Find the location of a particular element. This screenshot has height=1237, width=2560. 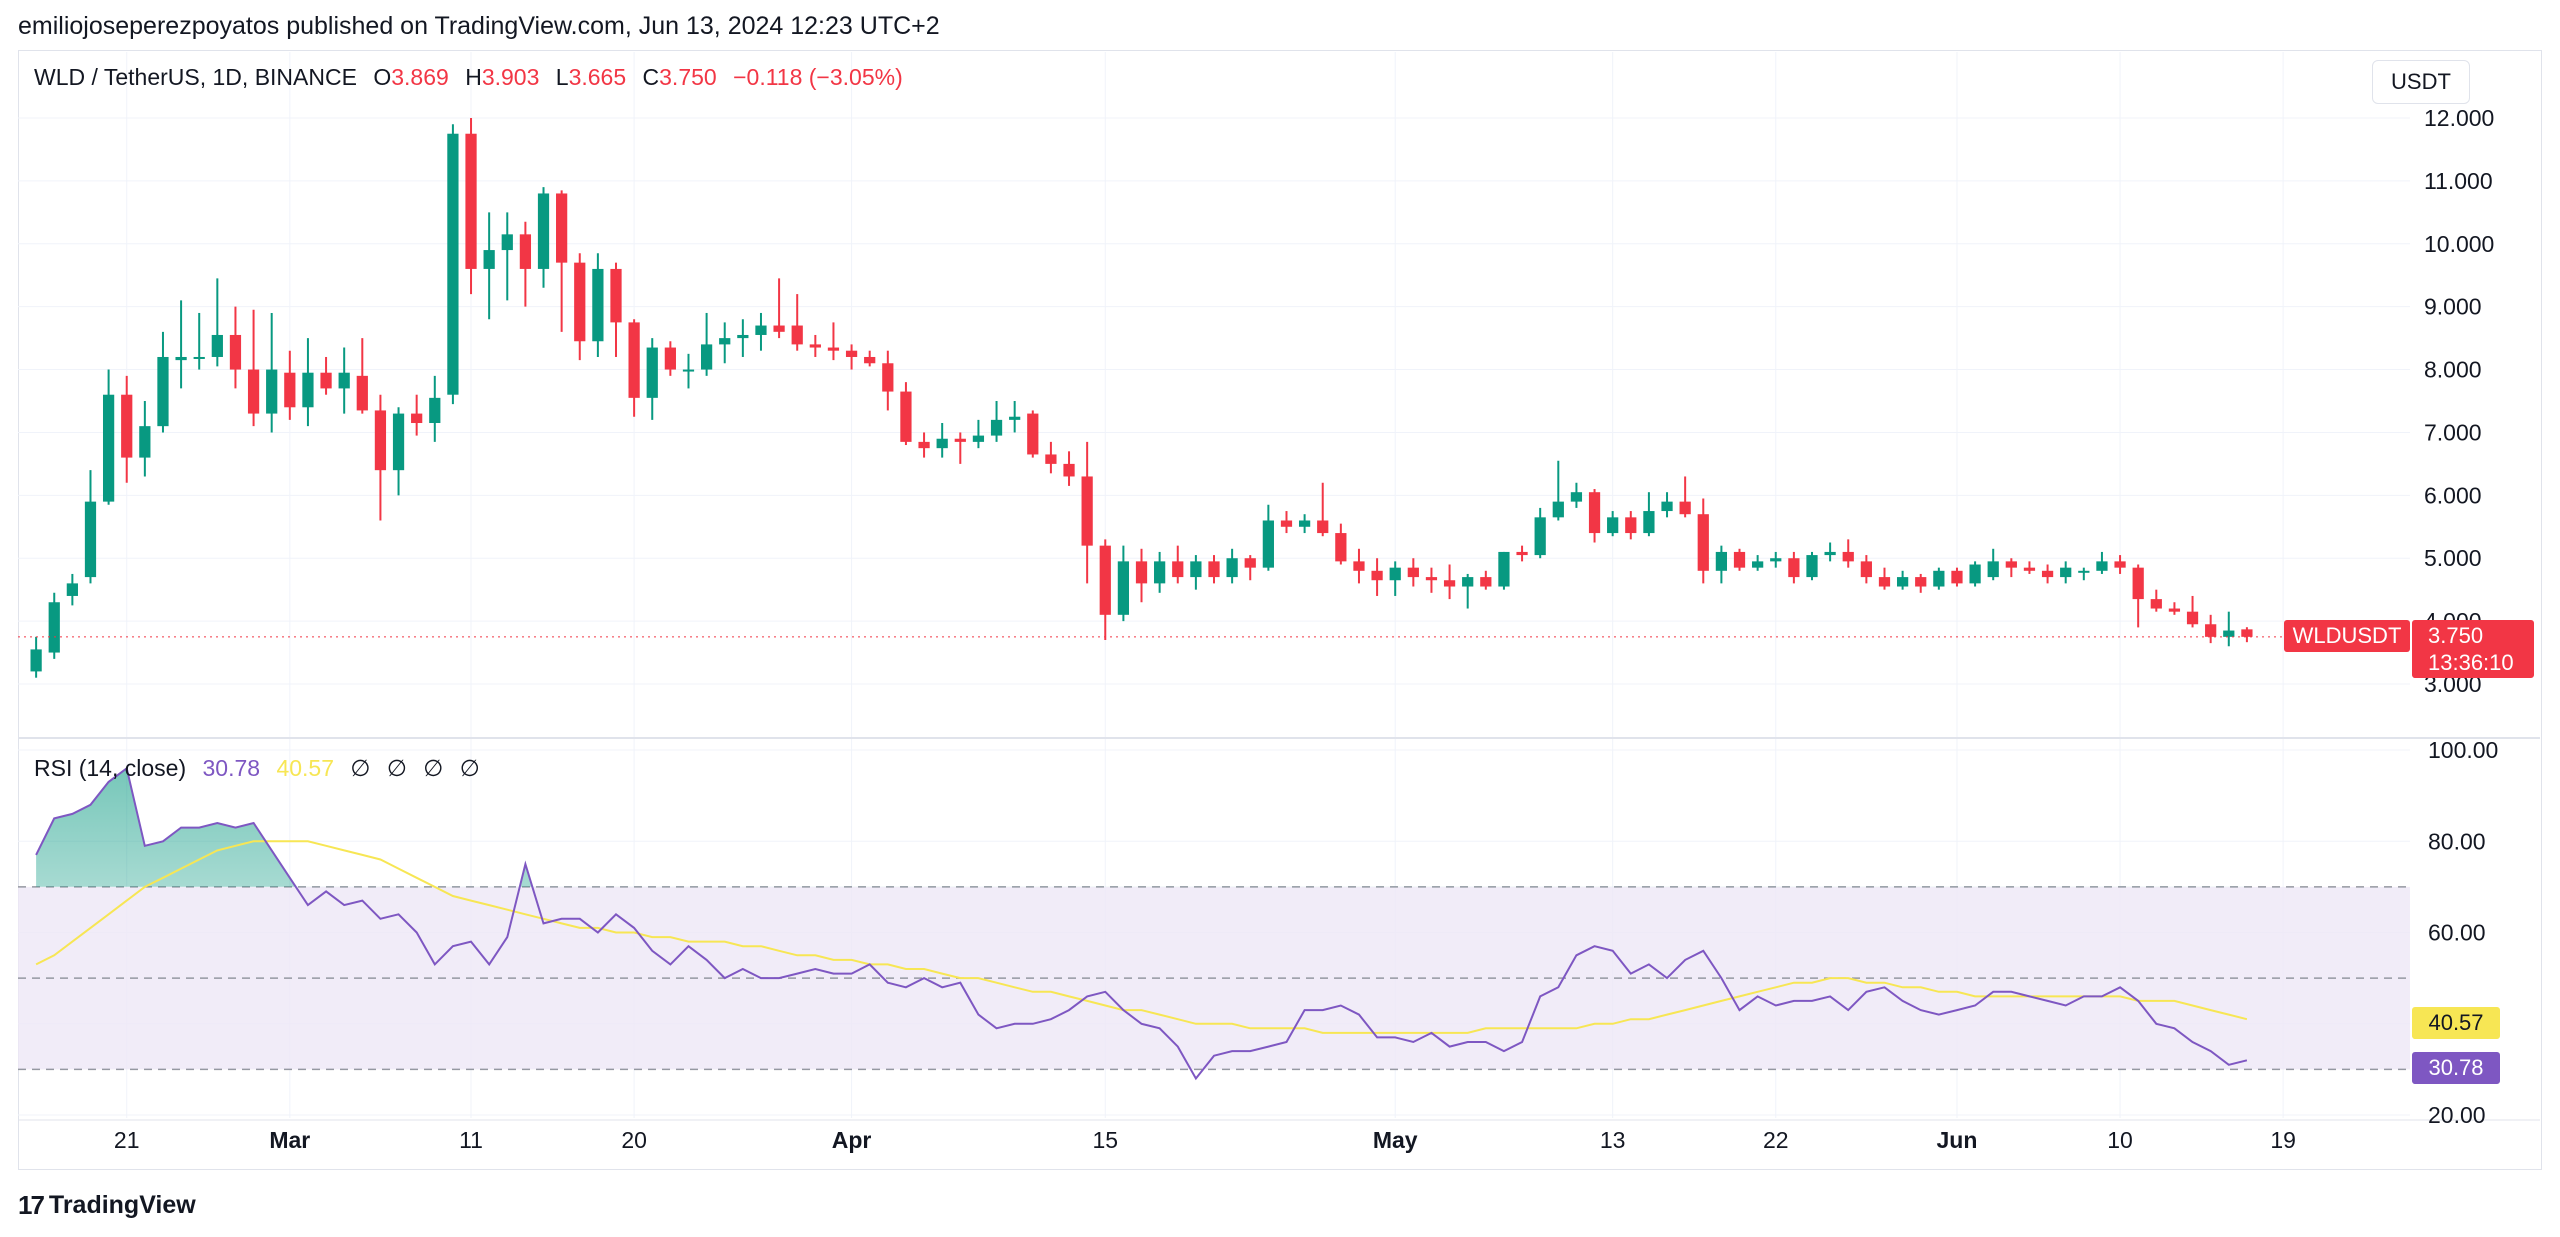

time-tick-label: Jun is located at coordinates (1957, 1140).